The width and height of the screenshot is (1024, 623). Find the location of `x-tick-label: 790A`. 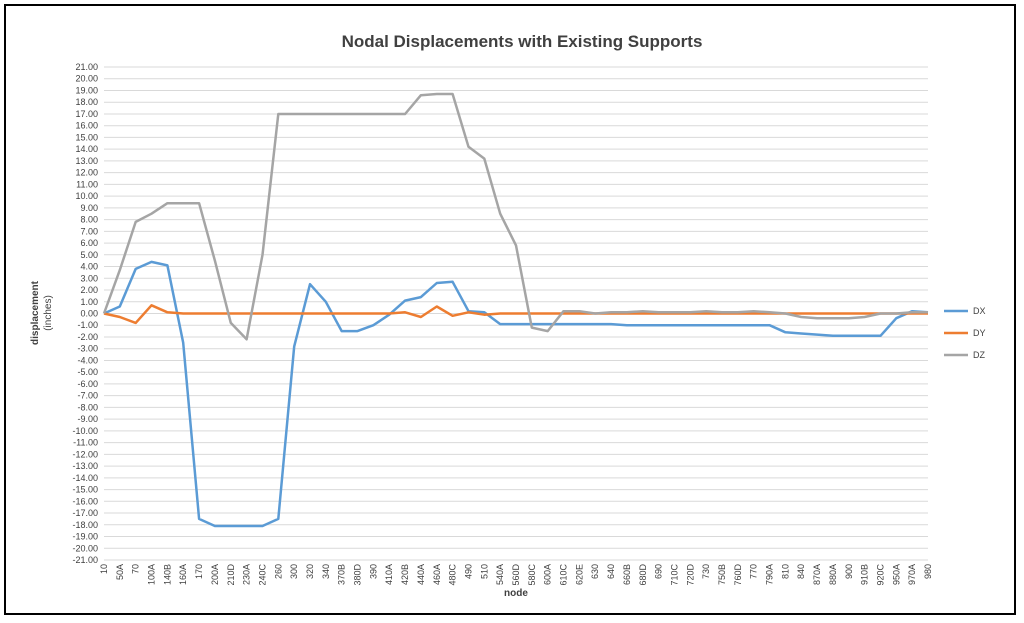

x-tick-label: 790A is located at coordinates (770, 574).